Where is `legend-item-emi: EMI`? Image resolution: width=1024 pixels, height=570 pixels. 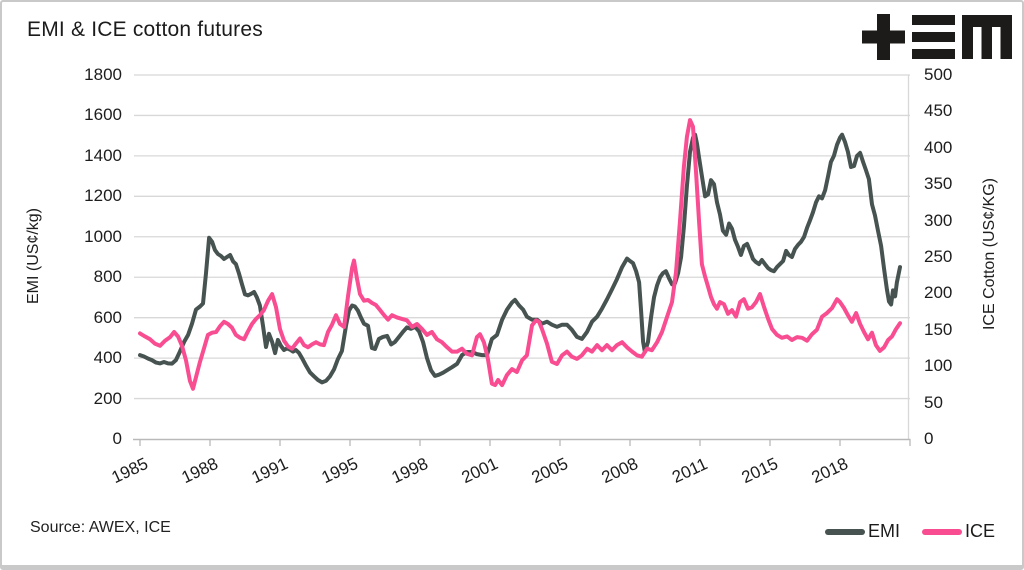
legend-item-emi: EMI is located at coordinates (862, 531).